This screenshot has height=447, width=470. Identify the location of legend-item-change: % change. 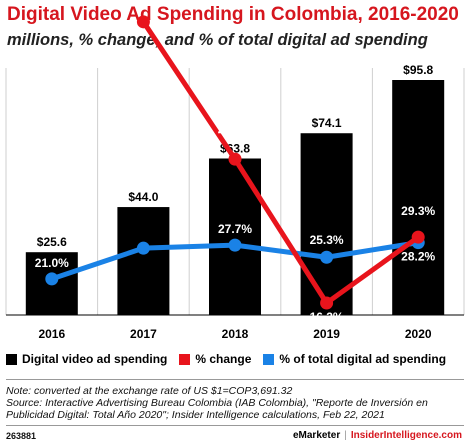
(215, 359).